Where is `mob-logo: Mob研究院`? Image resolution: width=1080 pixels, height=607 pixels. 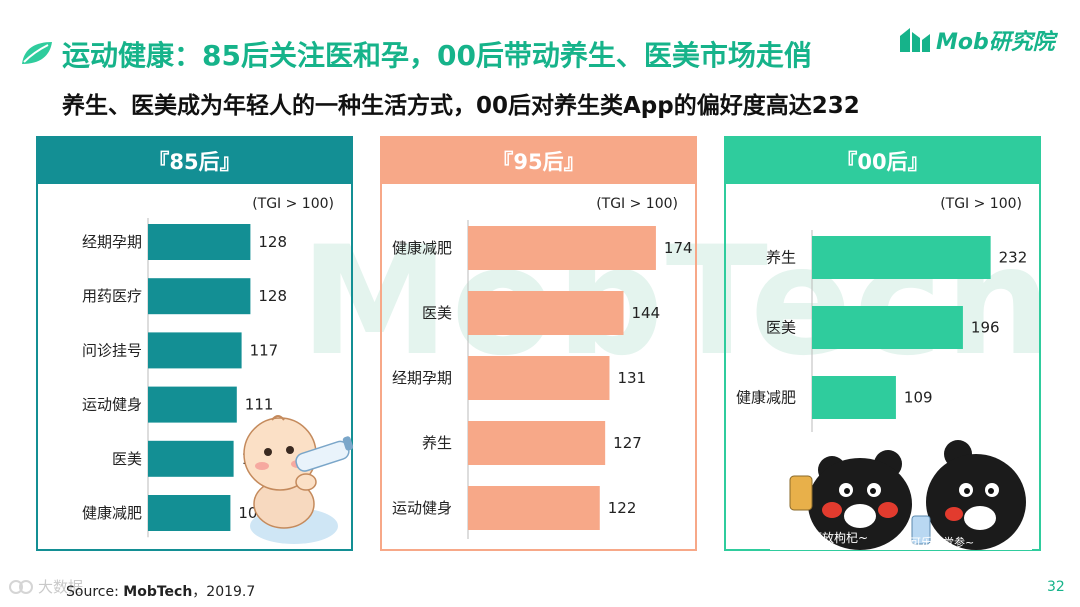 mob-logo: Mob研究院 is located at coordinates (976, 40).